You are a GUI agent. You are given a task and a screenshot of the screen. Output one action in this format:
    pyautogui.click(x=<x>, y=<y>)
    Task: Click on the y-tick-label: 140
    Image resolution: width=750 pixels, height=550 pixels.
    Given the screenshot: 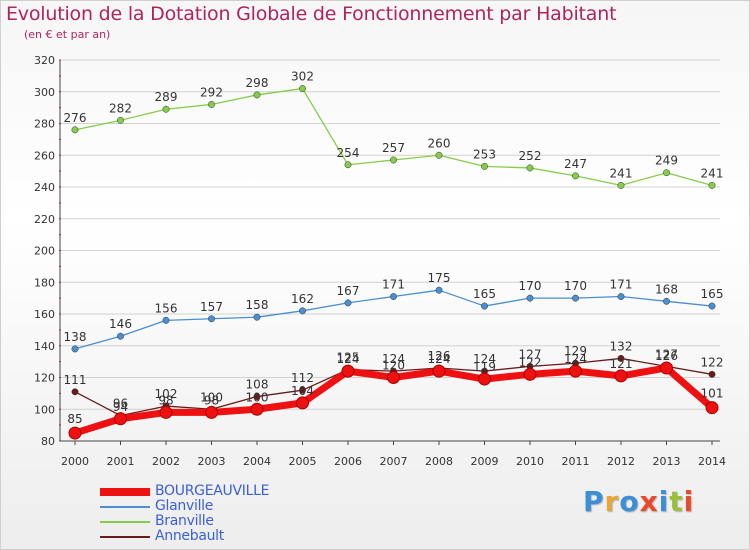 What is the action you would take?
    pyautogui.click(x=44, y=346)
    